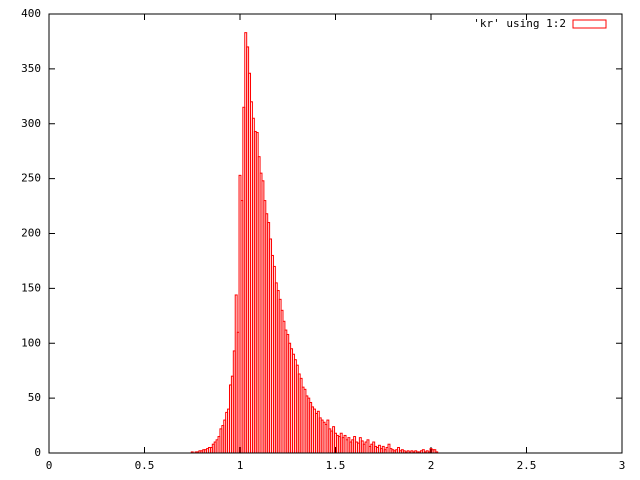 Image resolution: width=640 pixels, height=480 pixels. Describe the element at coordinates (336, 465) in the screenshot. I see `x-tick-label: 1.5` at that location.